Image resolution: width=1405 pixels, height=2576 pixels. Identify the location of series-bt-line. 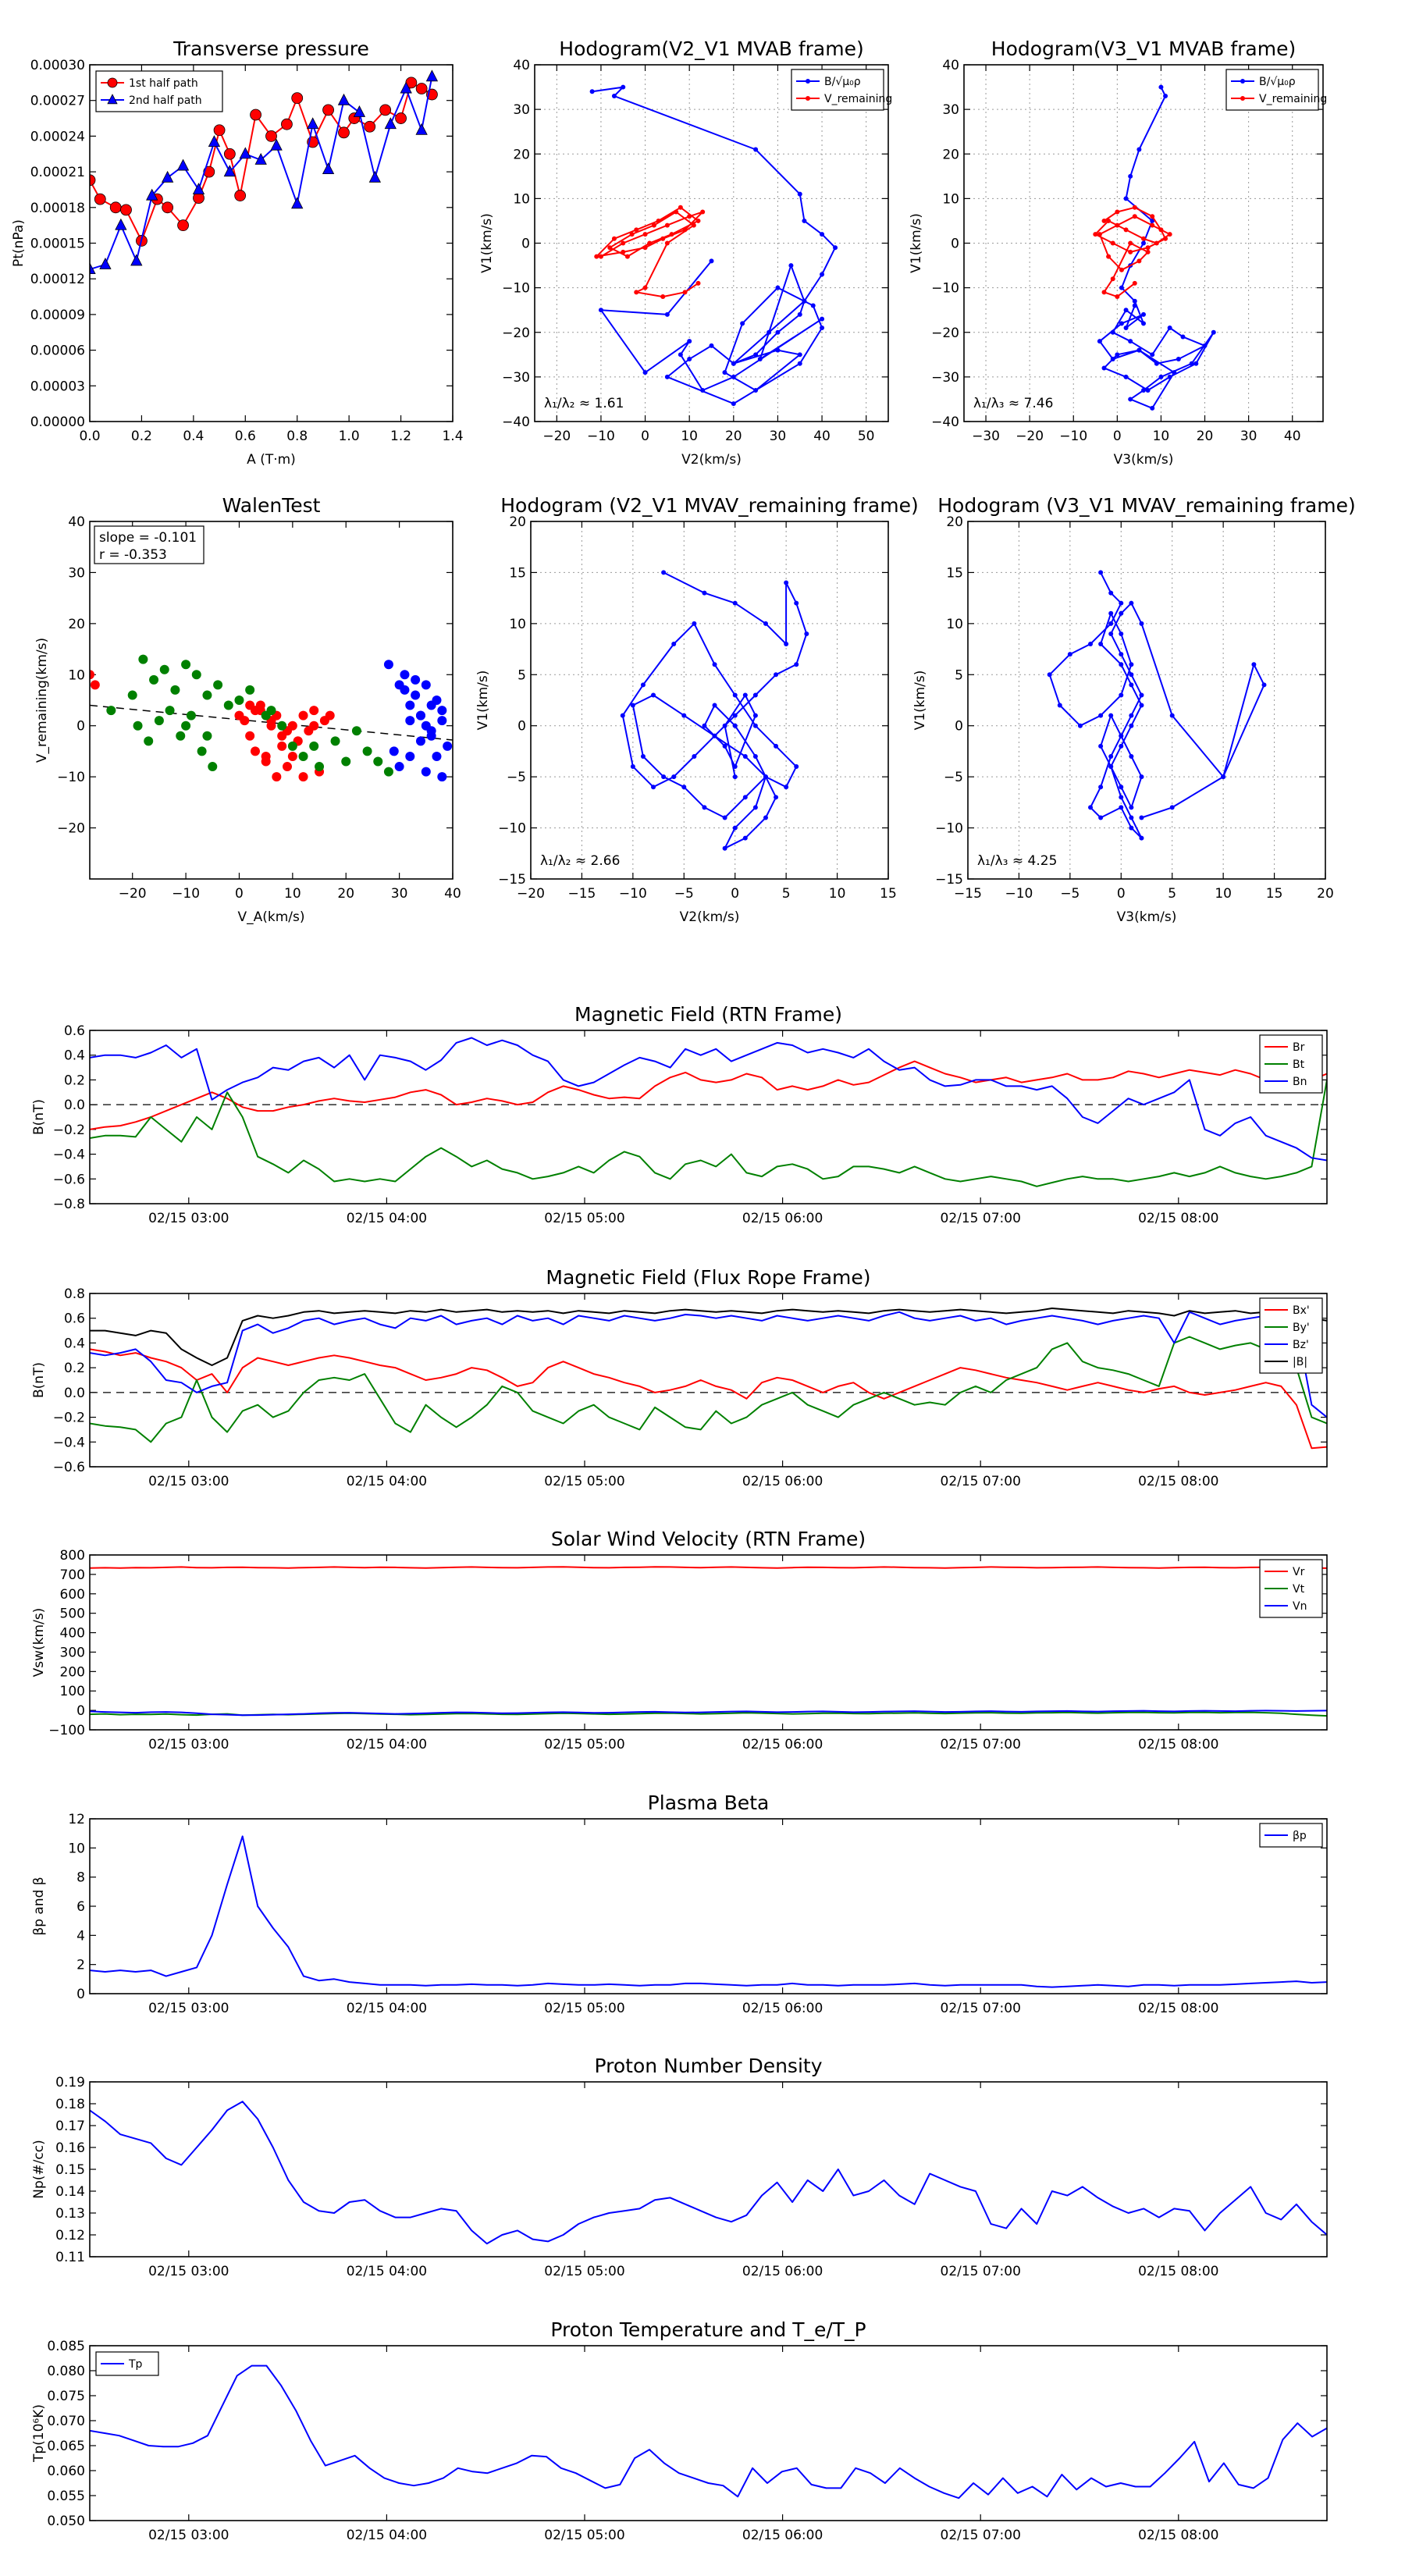
(709, 1133).